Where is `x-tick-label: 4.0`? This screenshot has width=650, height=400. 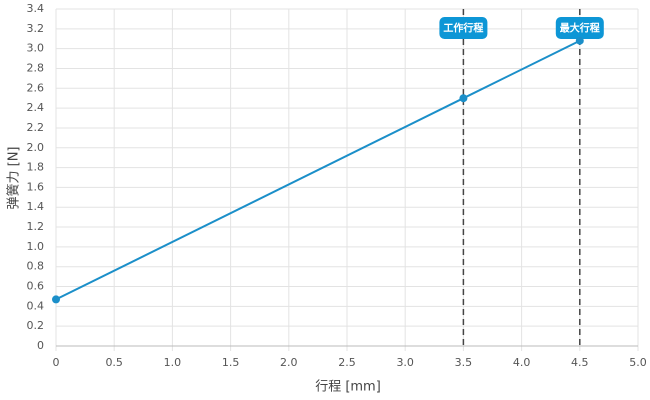
x-tick-label: 4.0 is located at coordinates (522, 362).